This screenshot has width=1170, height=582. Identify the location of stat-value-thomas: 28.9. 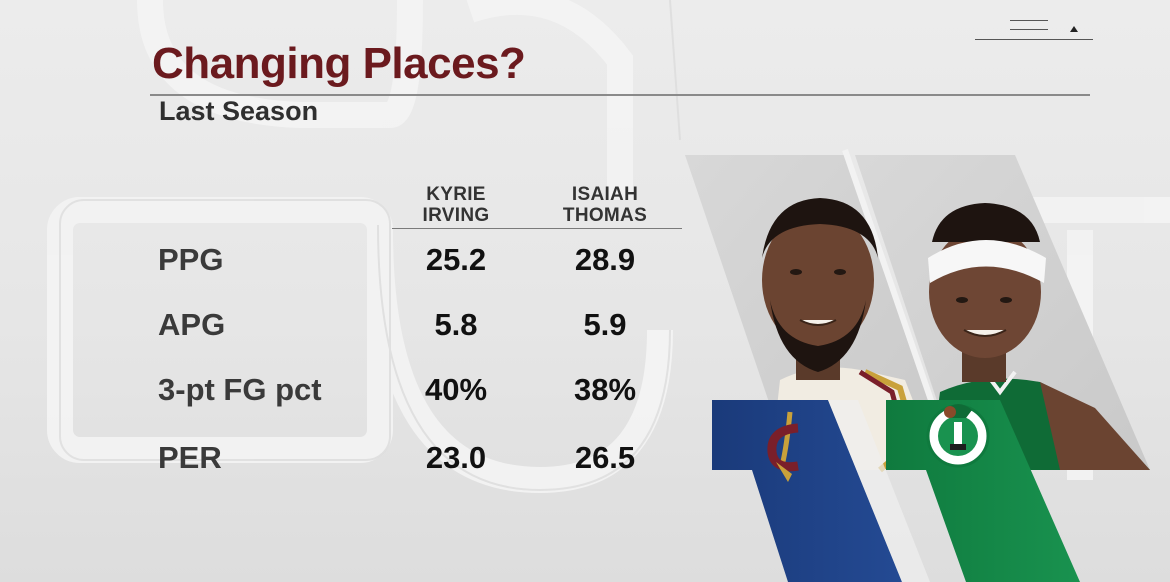
(605, 259).